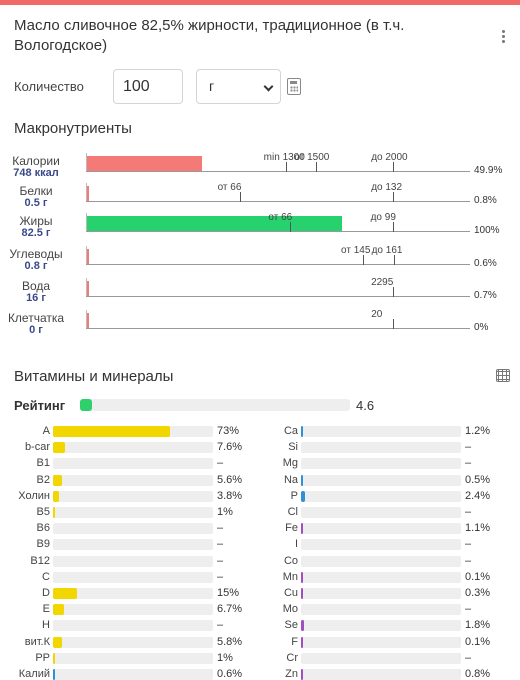 Image resolution: width=520 pixels, height=680 pixels. What do you see at coordinates (120, 432) in the screenshot?
I see `vitamin-row: A 73%` at bounding box center [120, 432].